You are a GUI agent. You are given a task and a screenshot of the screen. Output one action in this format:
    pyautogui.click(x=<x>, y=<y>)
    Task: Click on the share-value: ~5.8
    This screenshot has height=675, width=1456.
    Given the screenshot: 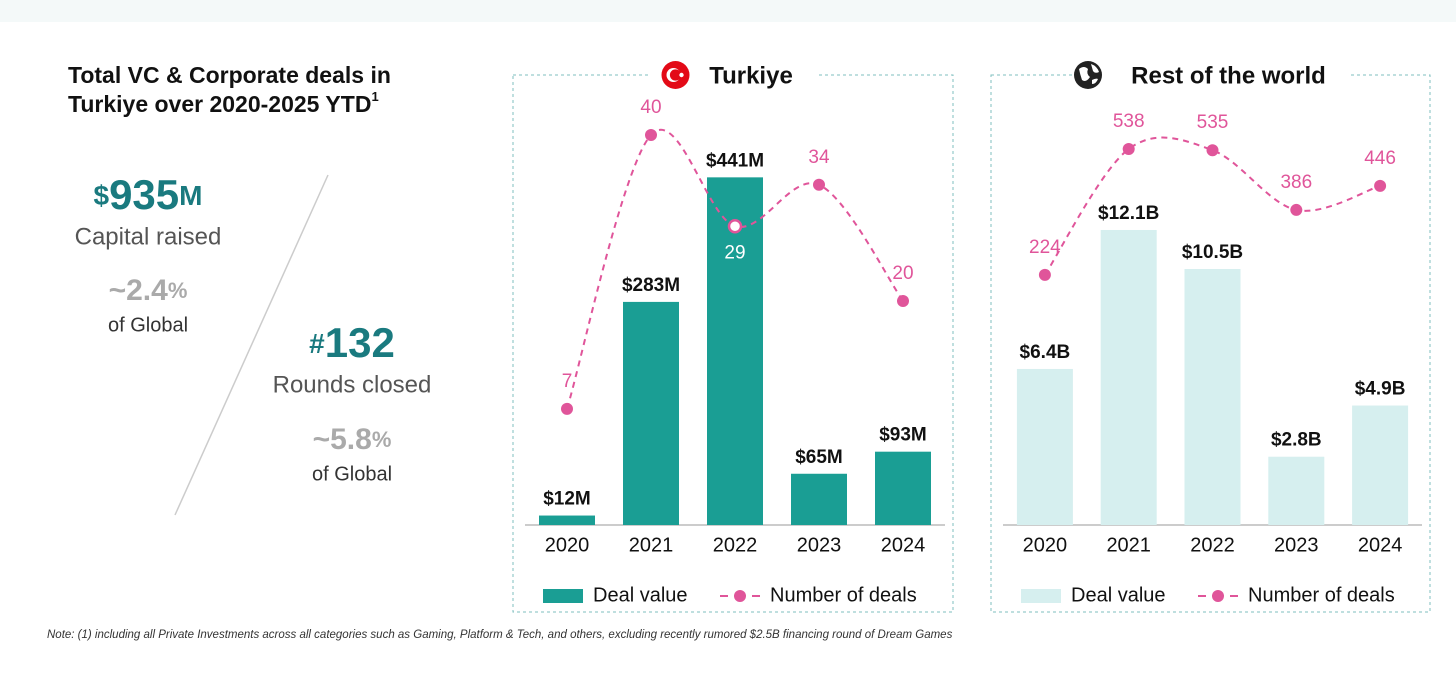 What is the action you would take?
    pyautogui.click(x=342, y=439)
    